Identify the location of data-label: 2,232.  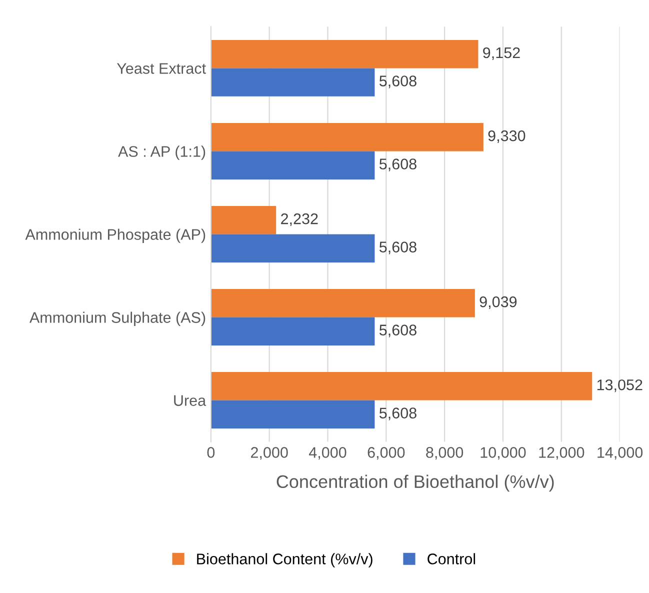
(299, 219).